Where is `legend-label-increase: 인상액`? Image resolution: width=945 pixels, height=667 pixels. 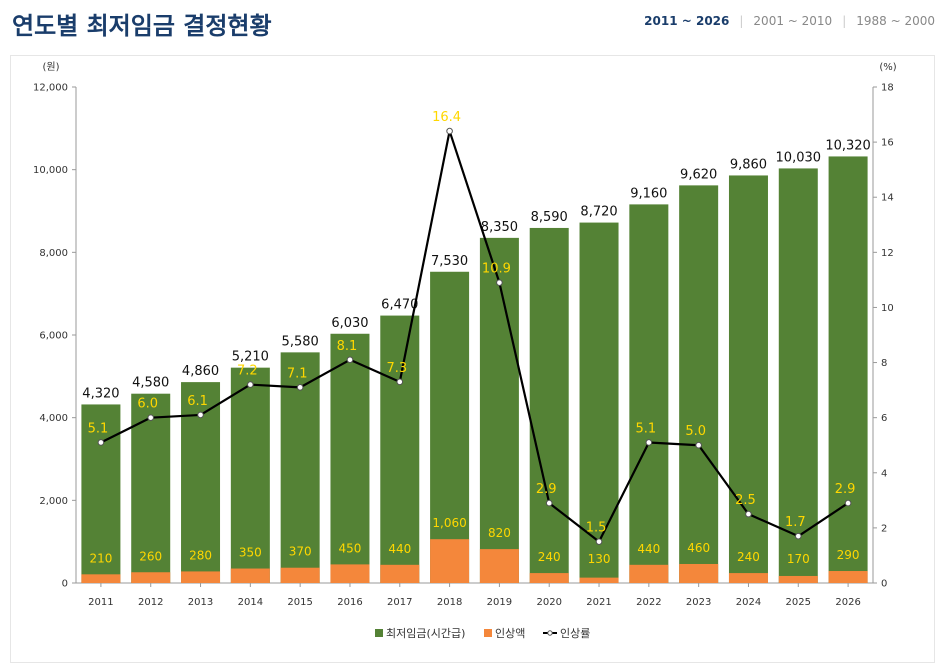
legend-label-increase: 인상액 is located at coordinates (510, 633).